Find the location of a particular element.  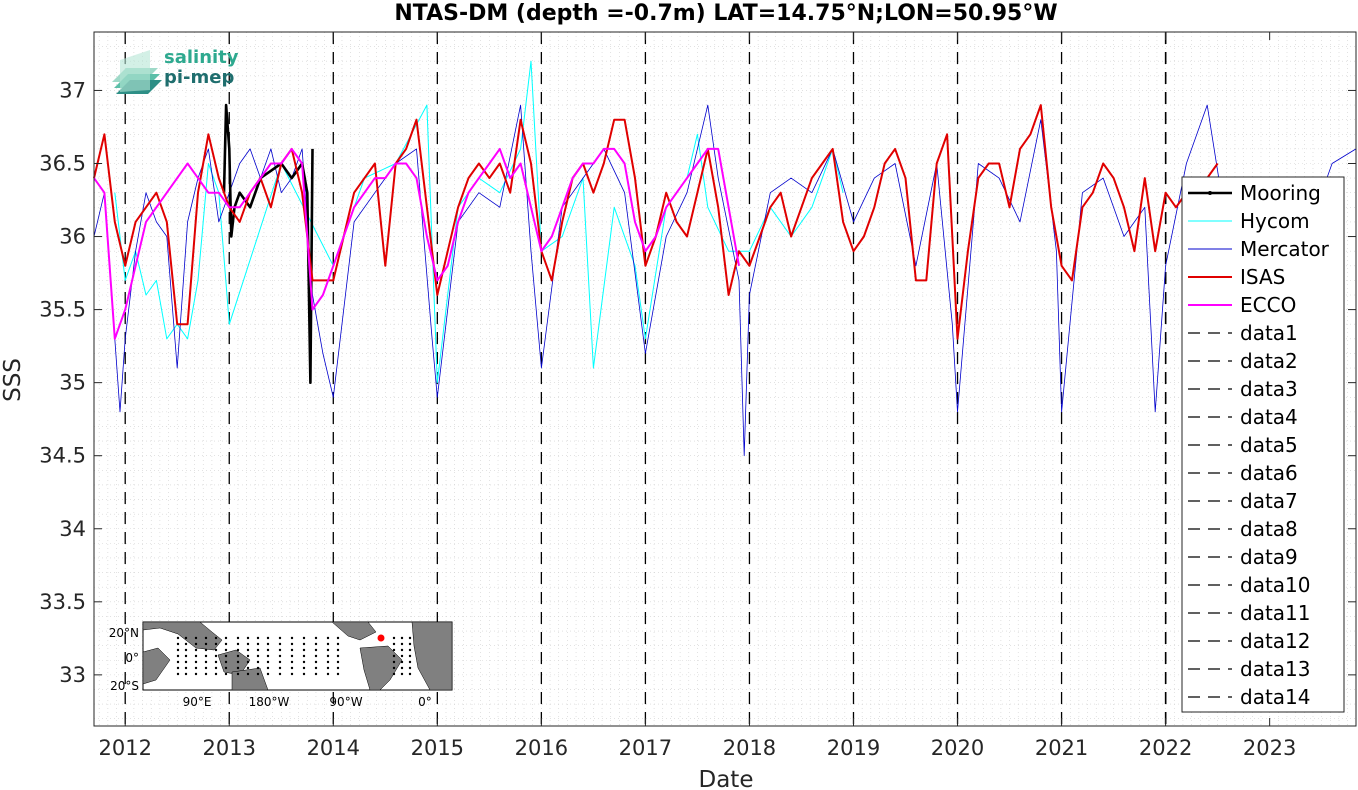

y-tick-label: 36.5 is located at coordinates (62, 163).